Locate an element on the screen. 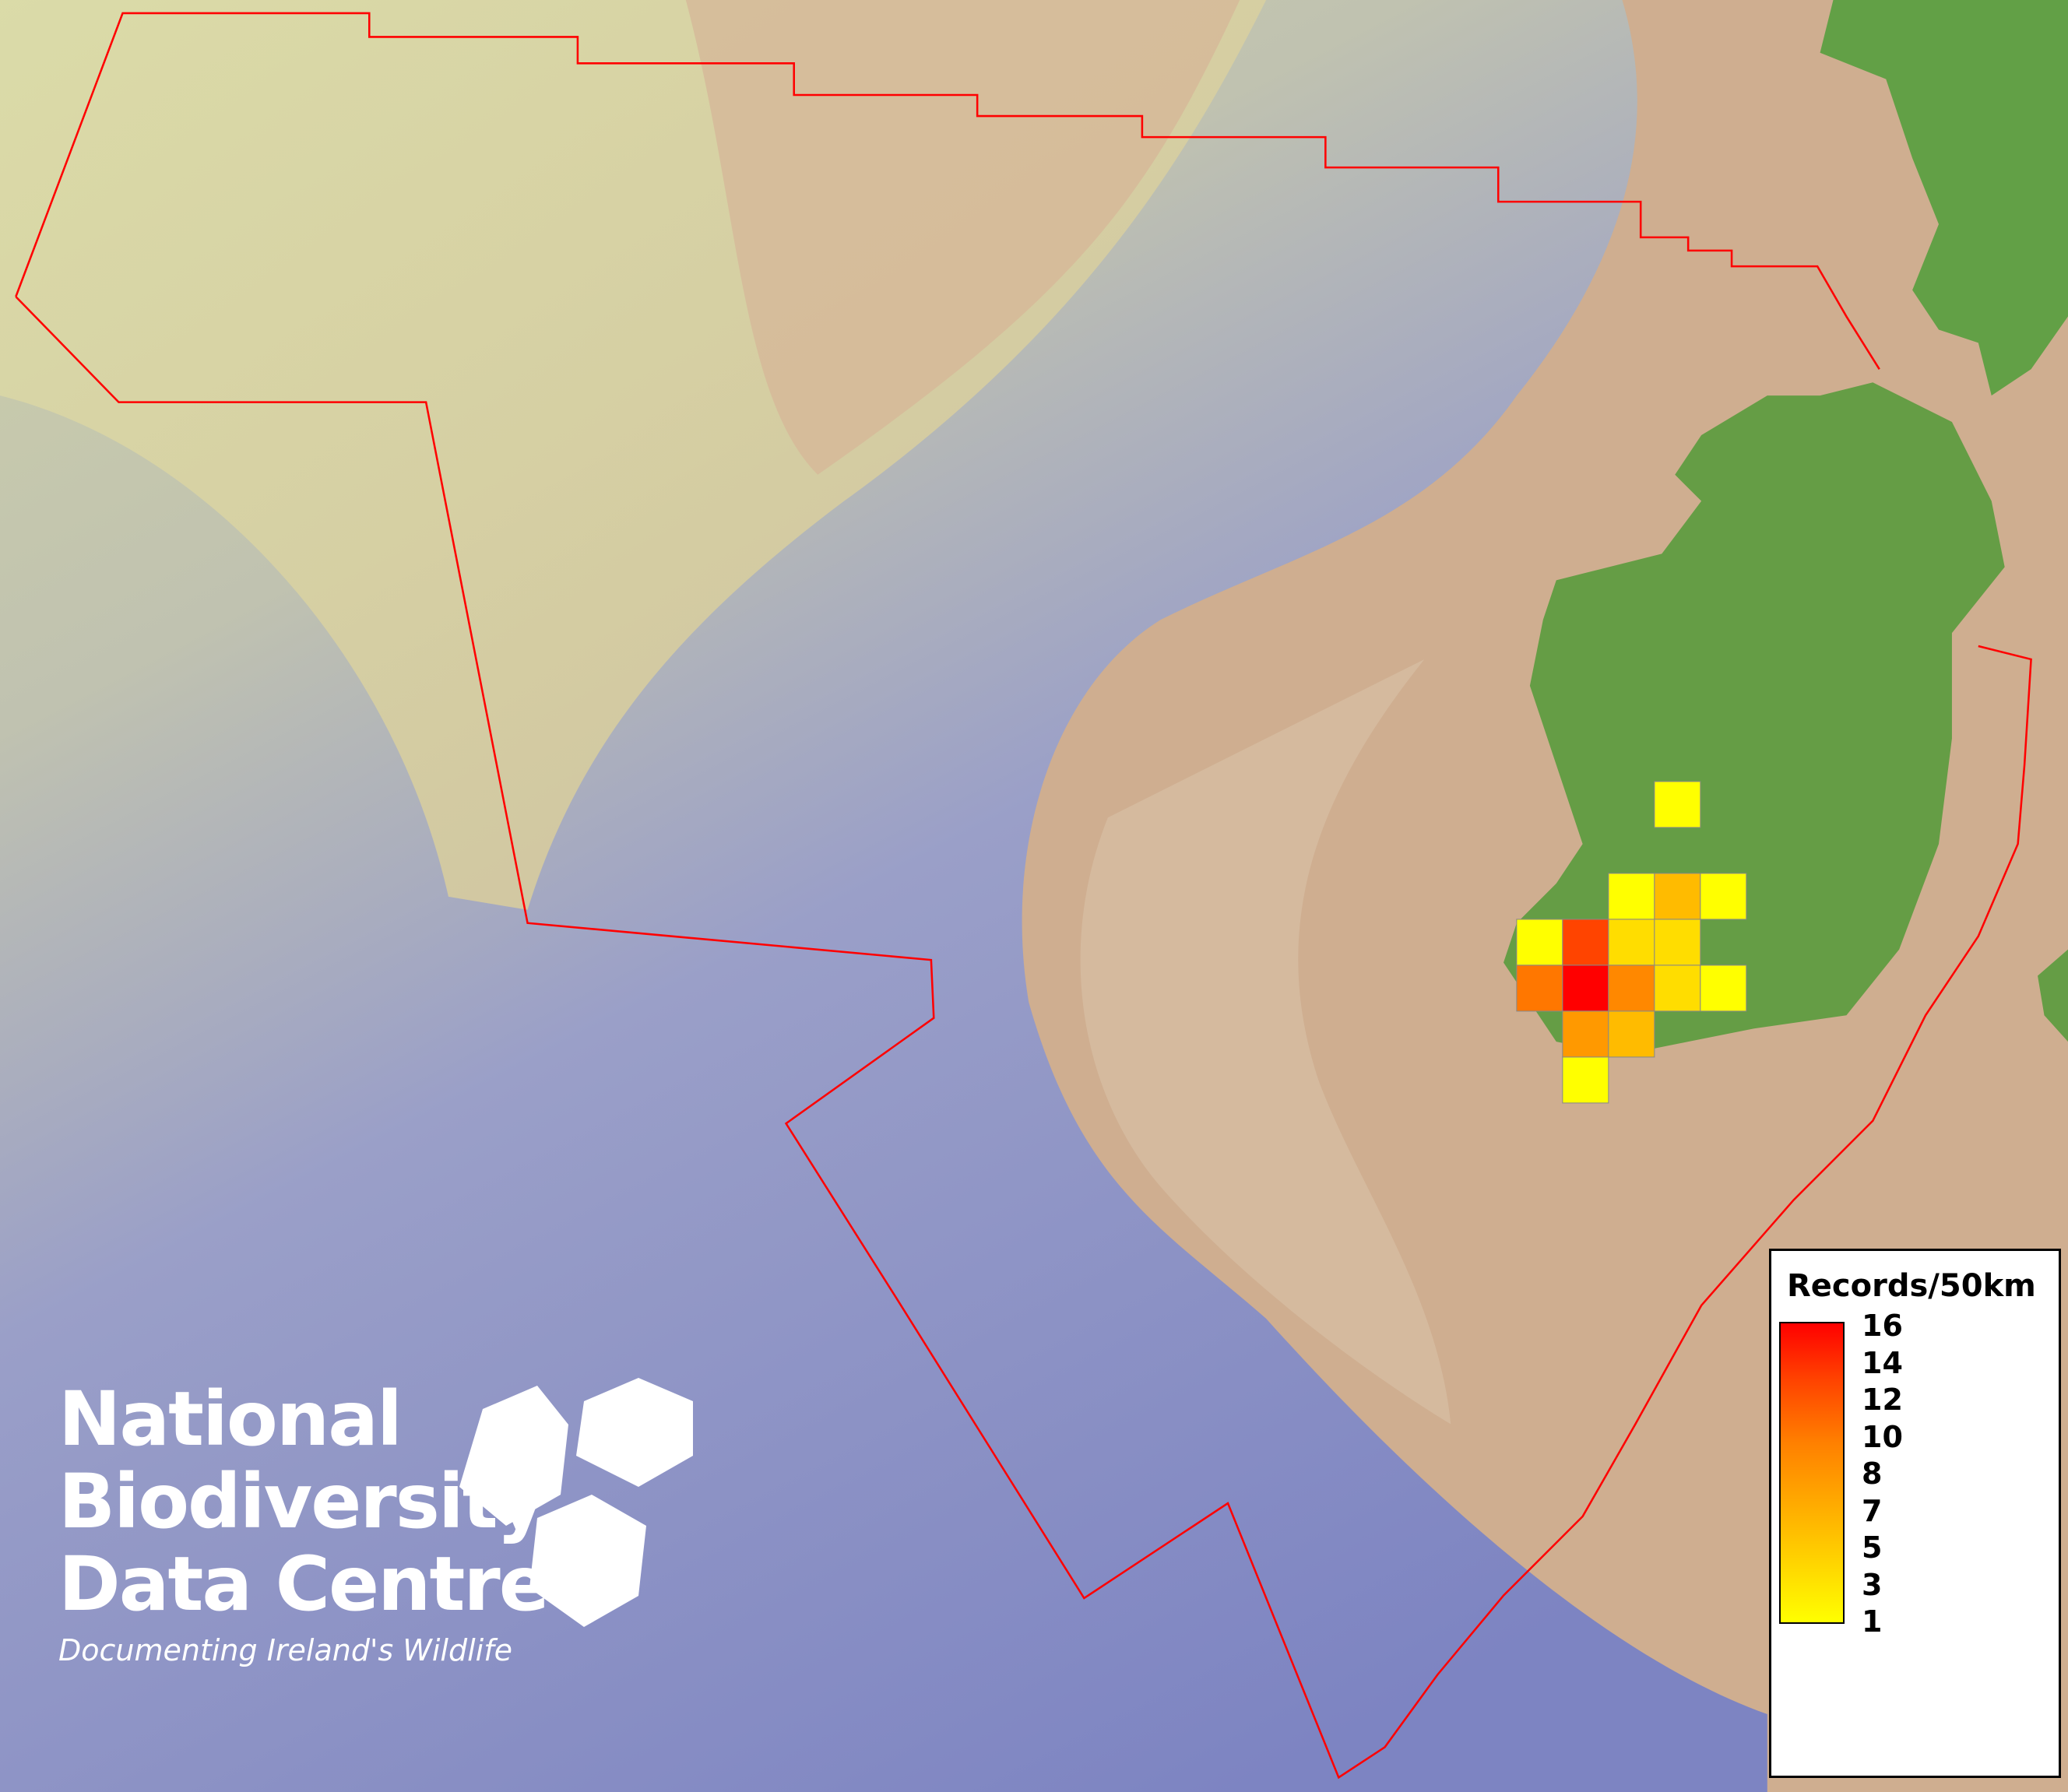 This screenshot has width=2068, height=1792. legend-tick: 1 is located at coordinates (1872, 1622).